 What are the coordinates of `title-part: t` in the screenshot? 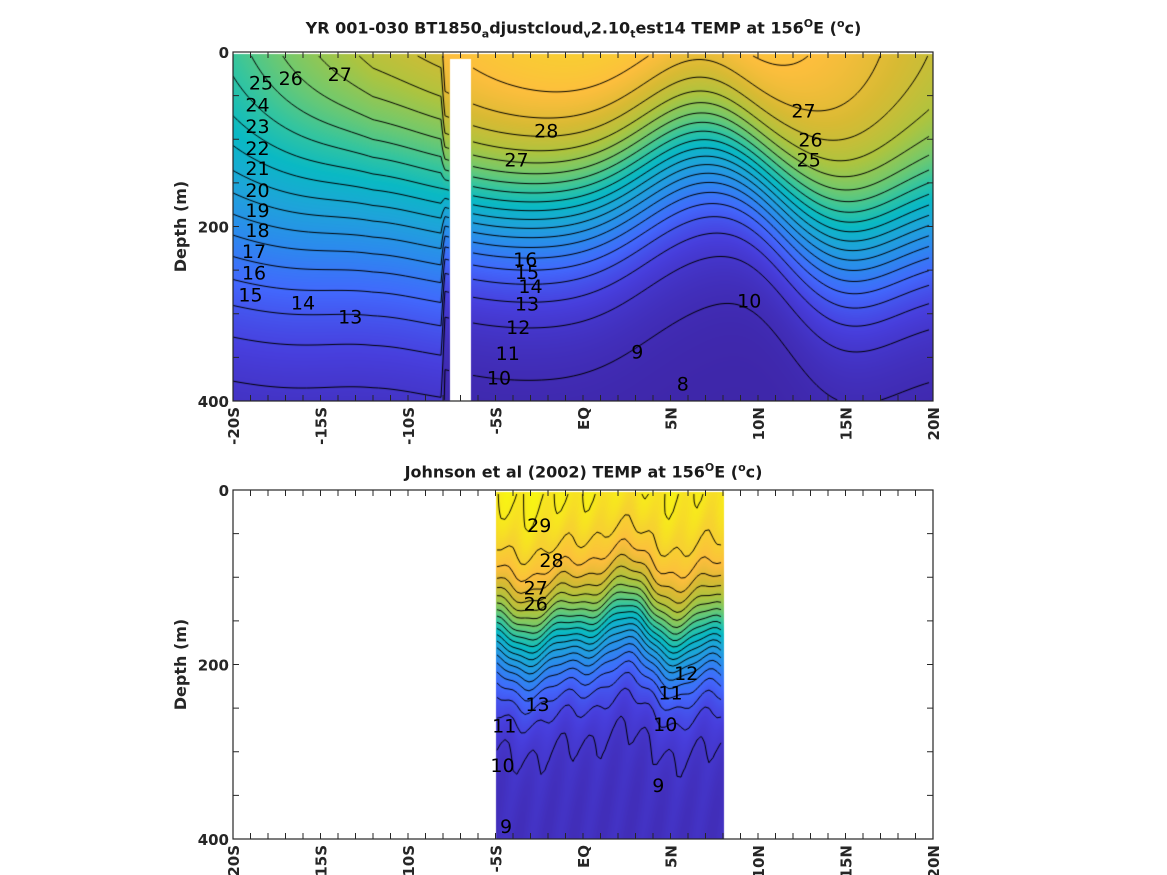 It's located at (633, 34).